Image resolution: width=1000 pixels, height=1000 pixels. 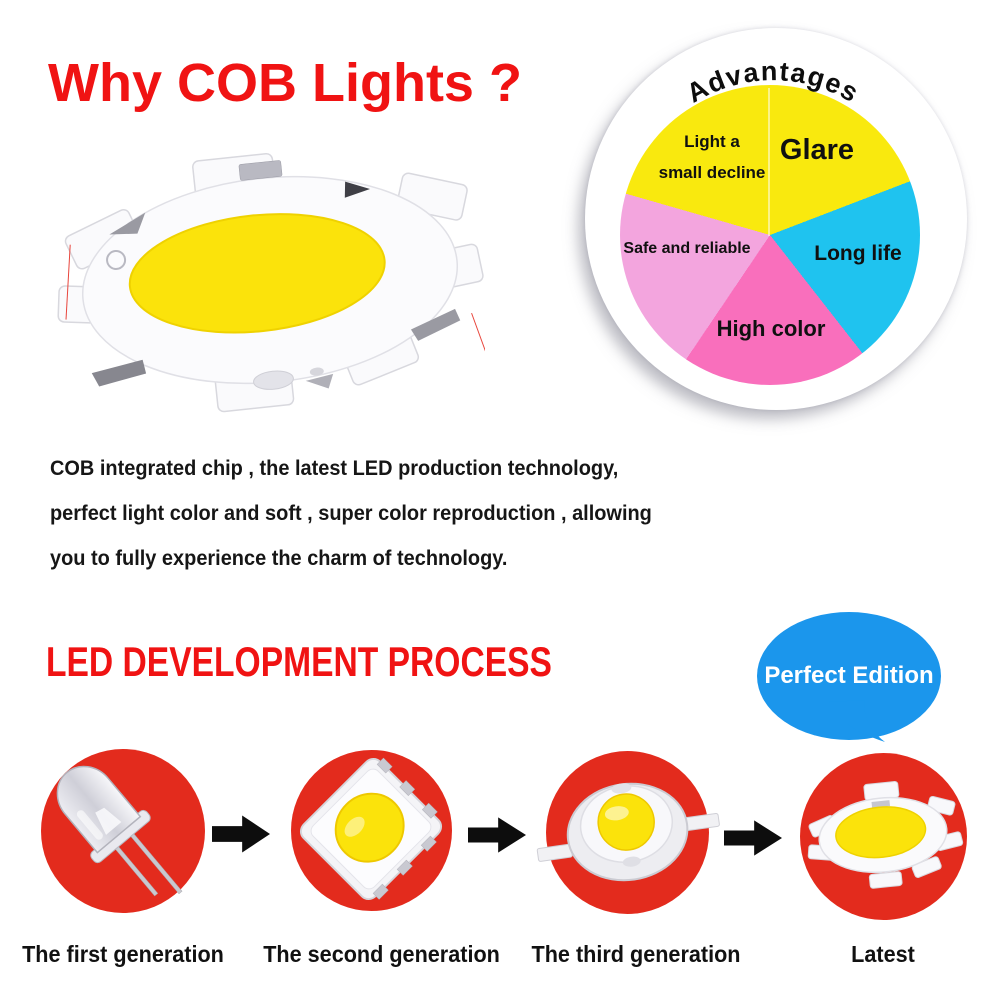 I want to click on svg-text: Advantages, so click(x=773, y=82).